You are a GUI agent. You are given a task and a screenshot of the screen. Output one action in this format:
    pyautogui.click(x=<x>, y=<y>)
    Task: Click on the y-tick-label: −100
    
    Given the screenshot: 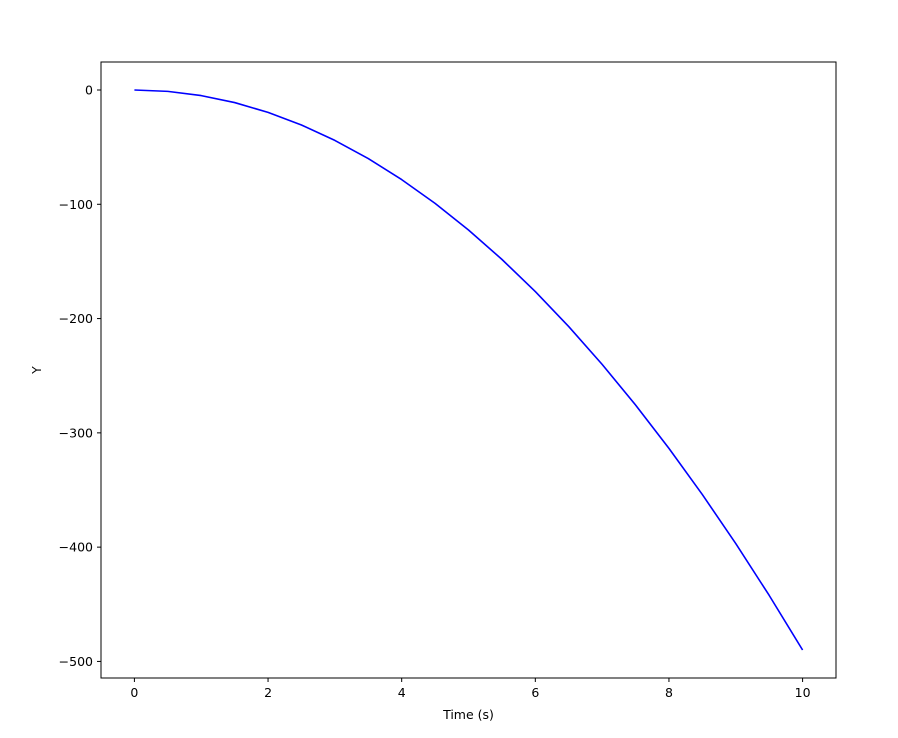 What is the action you would take?
    pyautogui.click(x=76, y=204)
    